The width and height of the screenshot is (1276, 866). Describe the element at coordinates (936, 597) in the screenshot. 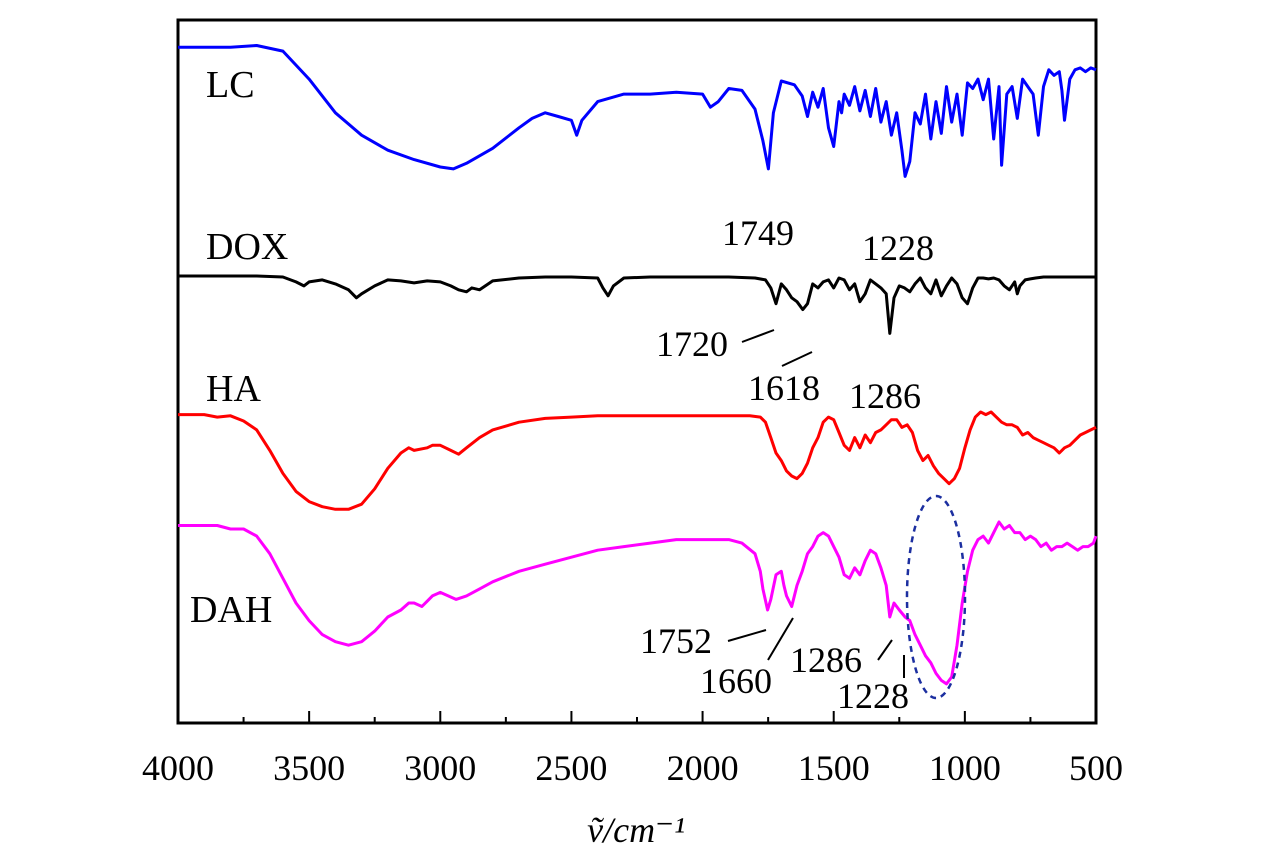

I see `highlight-ellipse` at that location.